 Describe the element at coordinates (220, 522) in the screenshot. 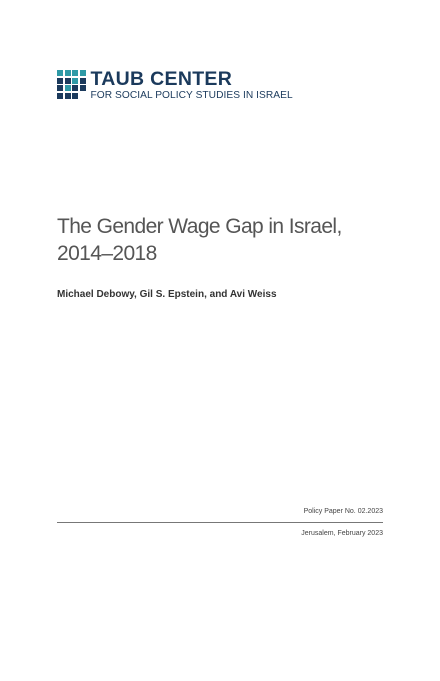

I see `divider` at that location.